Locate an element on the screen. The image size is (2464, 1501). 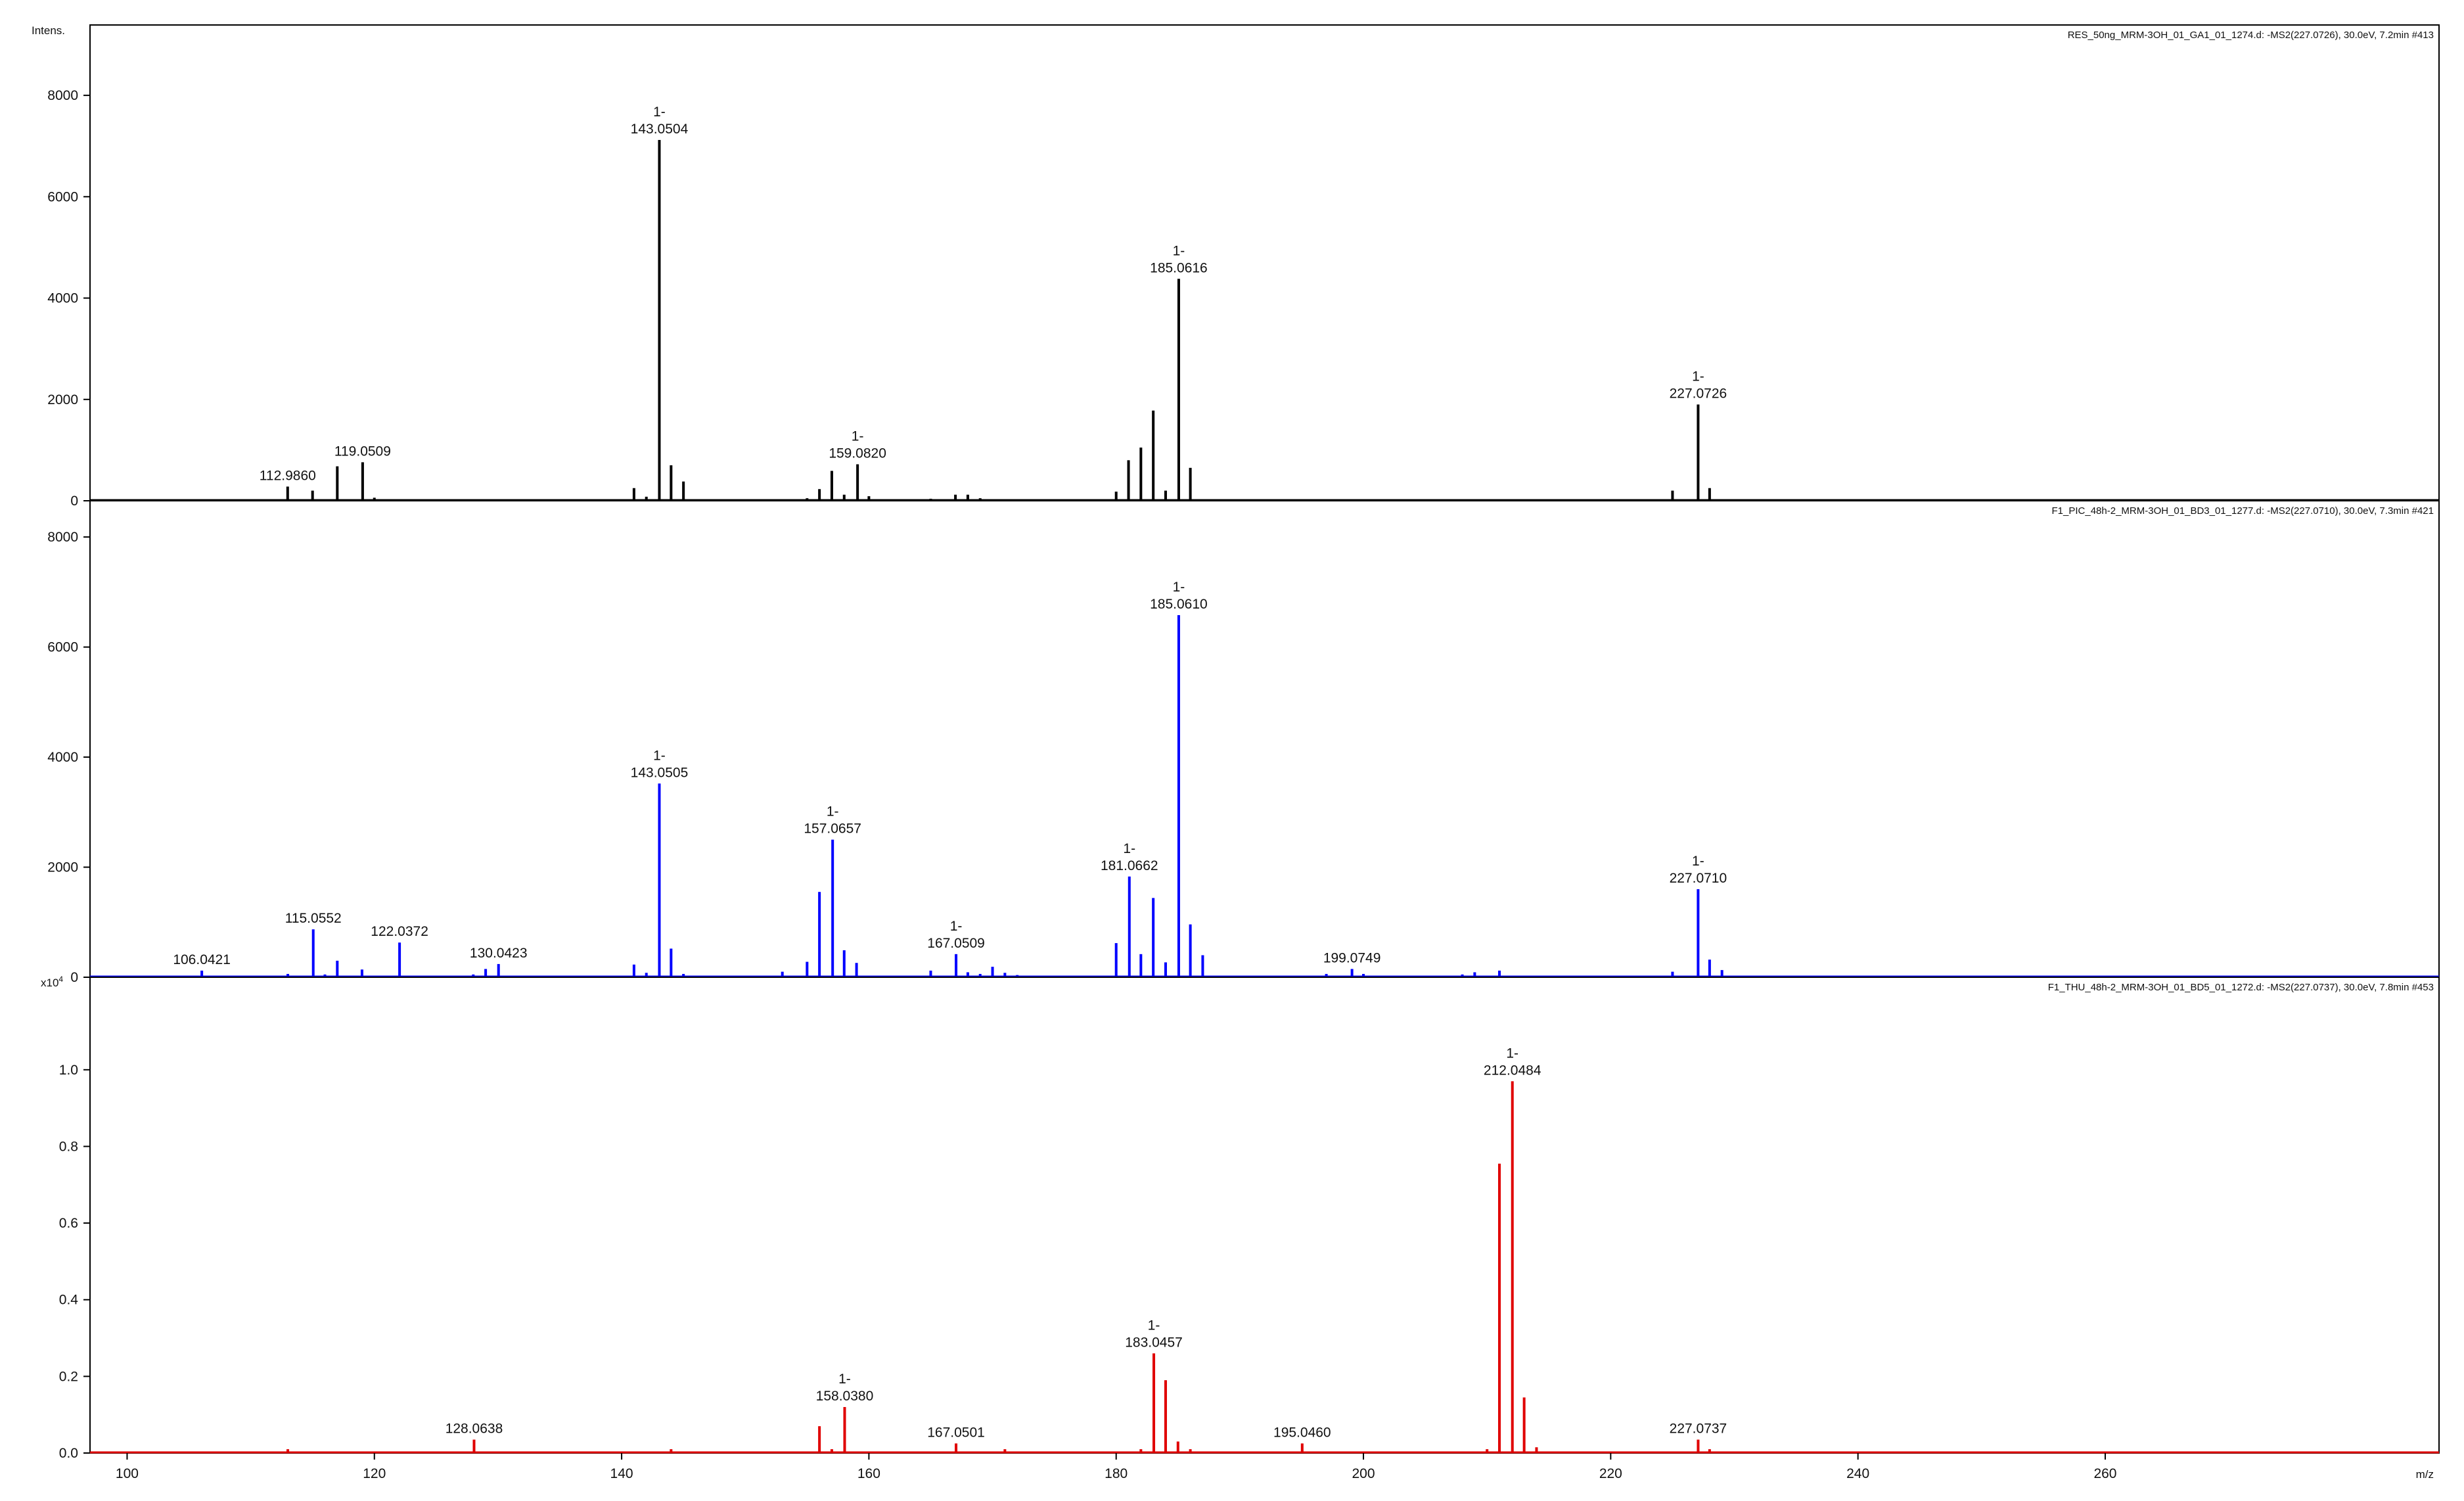
peak-label: 159.0820 is located at coordinates (858, 453).